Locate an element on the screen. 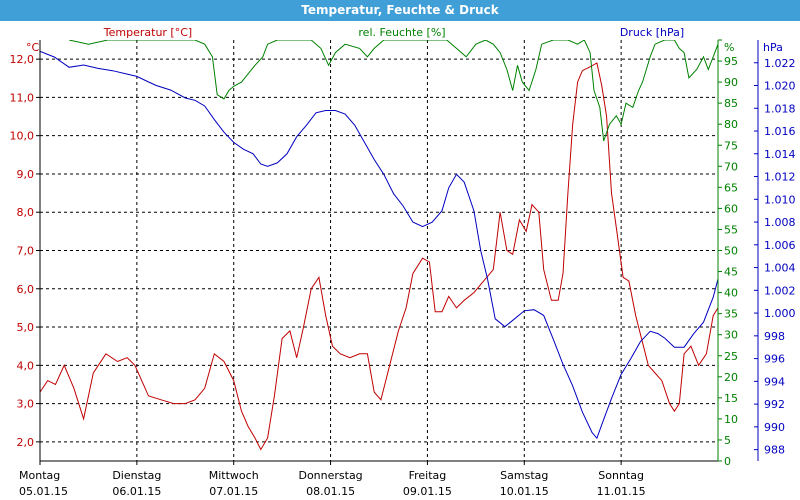 This screenshot has height=500, width=800. humidity-tick-label: 40 is located at coordinates (731, 293).